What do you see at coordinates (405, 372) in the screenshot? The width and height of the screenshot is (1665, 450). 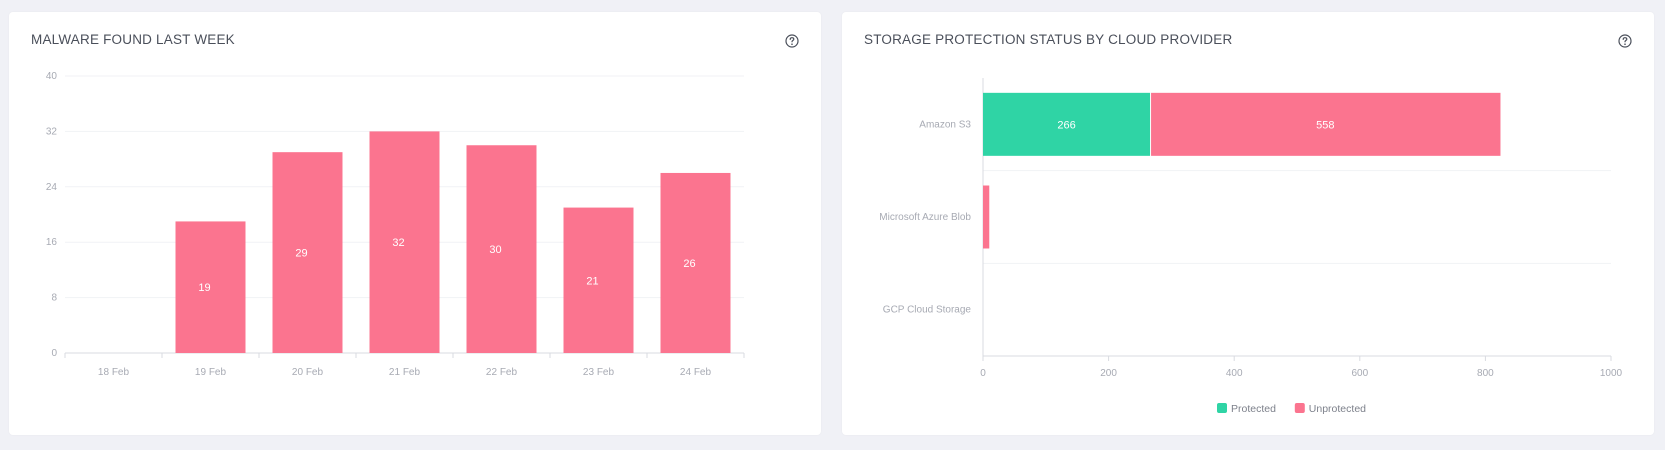 I see `x-tick-label: 21 Feb` at bounding box center [405, 372].